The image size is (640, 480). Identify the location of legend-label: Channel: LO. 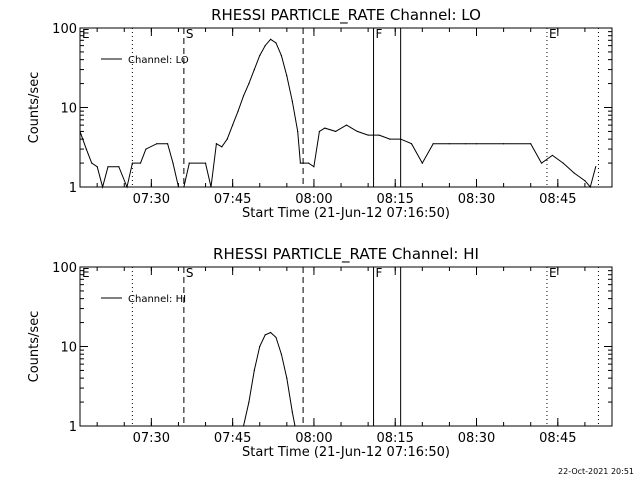
(158, 60).